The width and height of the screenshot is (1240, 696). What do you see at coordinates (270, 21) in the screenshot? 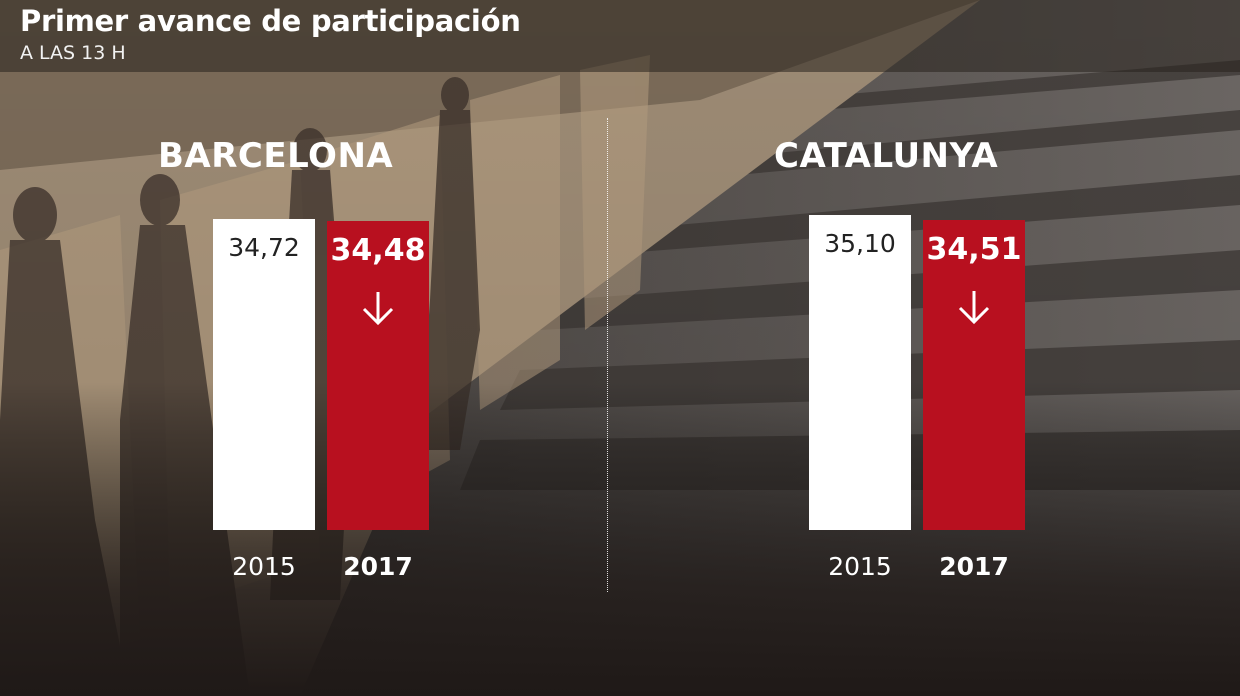
I see `page-title: Primer avance de participación` at bounding box center [270, 21].